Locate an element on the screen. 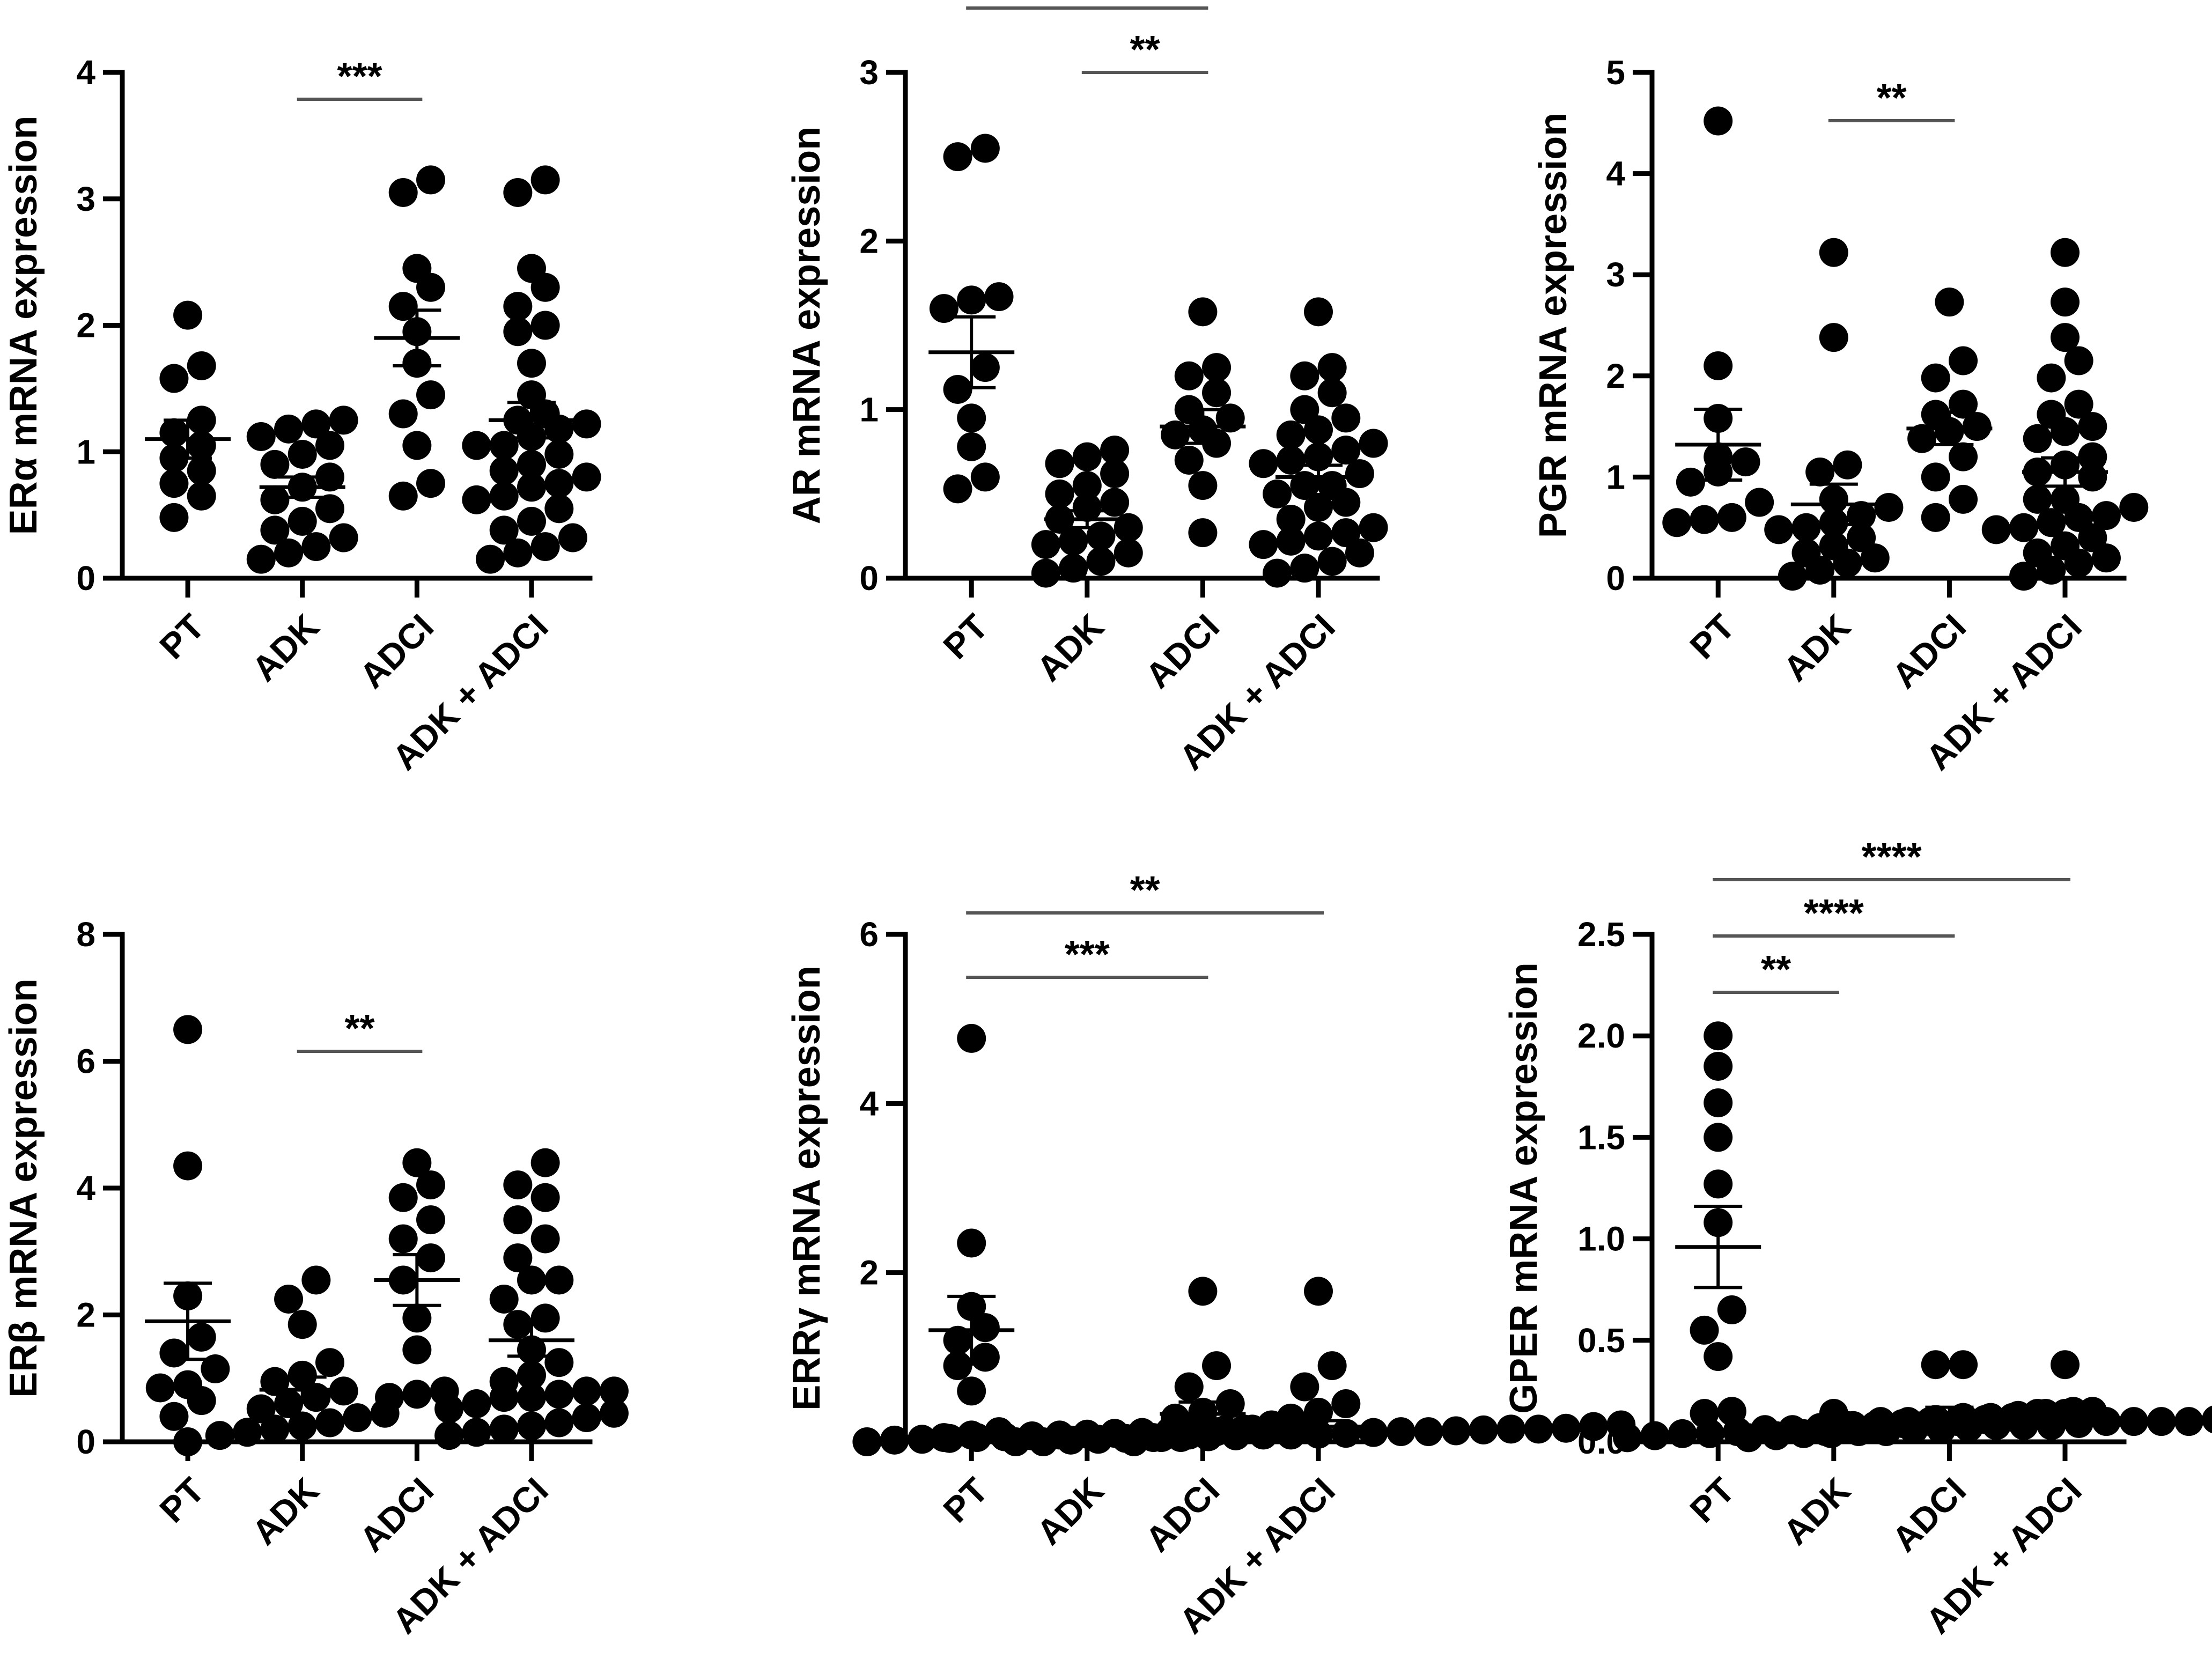 Image resolution: width=2212 pixels, height=1666 pixels. y-tick-label: 3 is located at coordinates (1616, 274).